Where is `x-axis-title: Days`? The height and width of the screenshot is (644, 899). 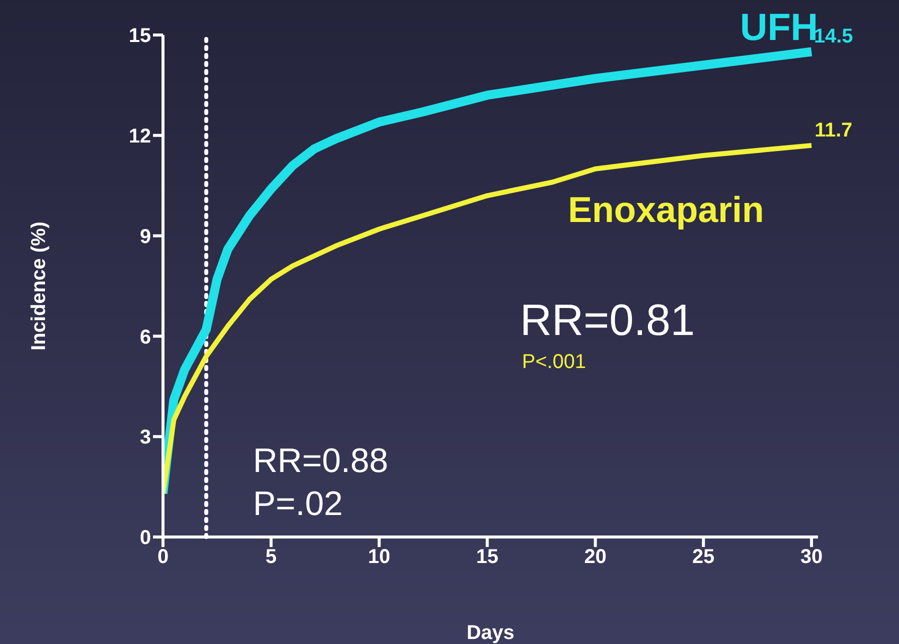
x-axis-title: Days is located at coordinates (490, 633).